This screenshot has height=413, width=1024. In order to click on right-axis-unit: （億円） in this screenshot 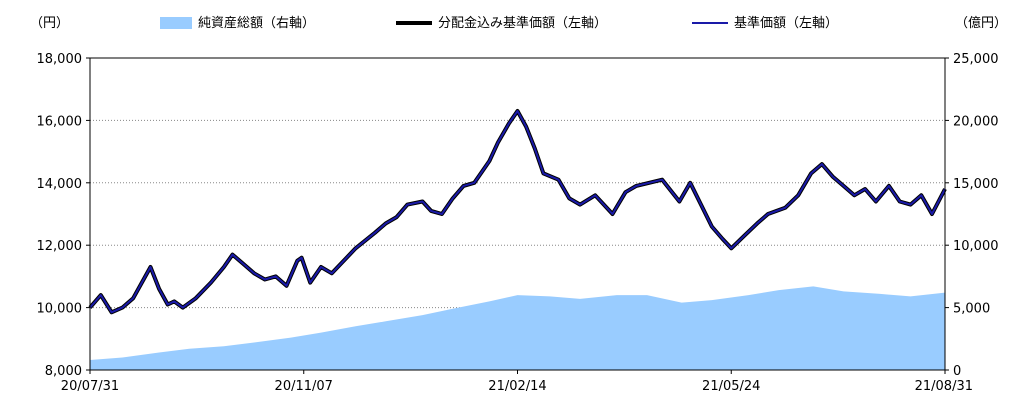, I will do `click(981, 23)`.